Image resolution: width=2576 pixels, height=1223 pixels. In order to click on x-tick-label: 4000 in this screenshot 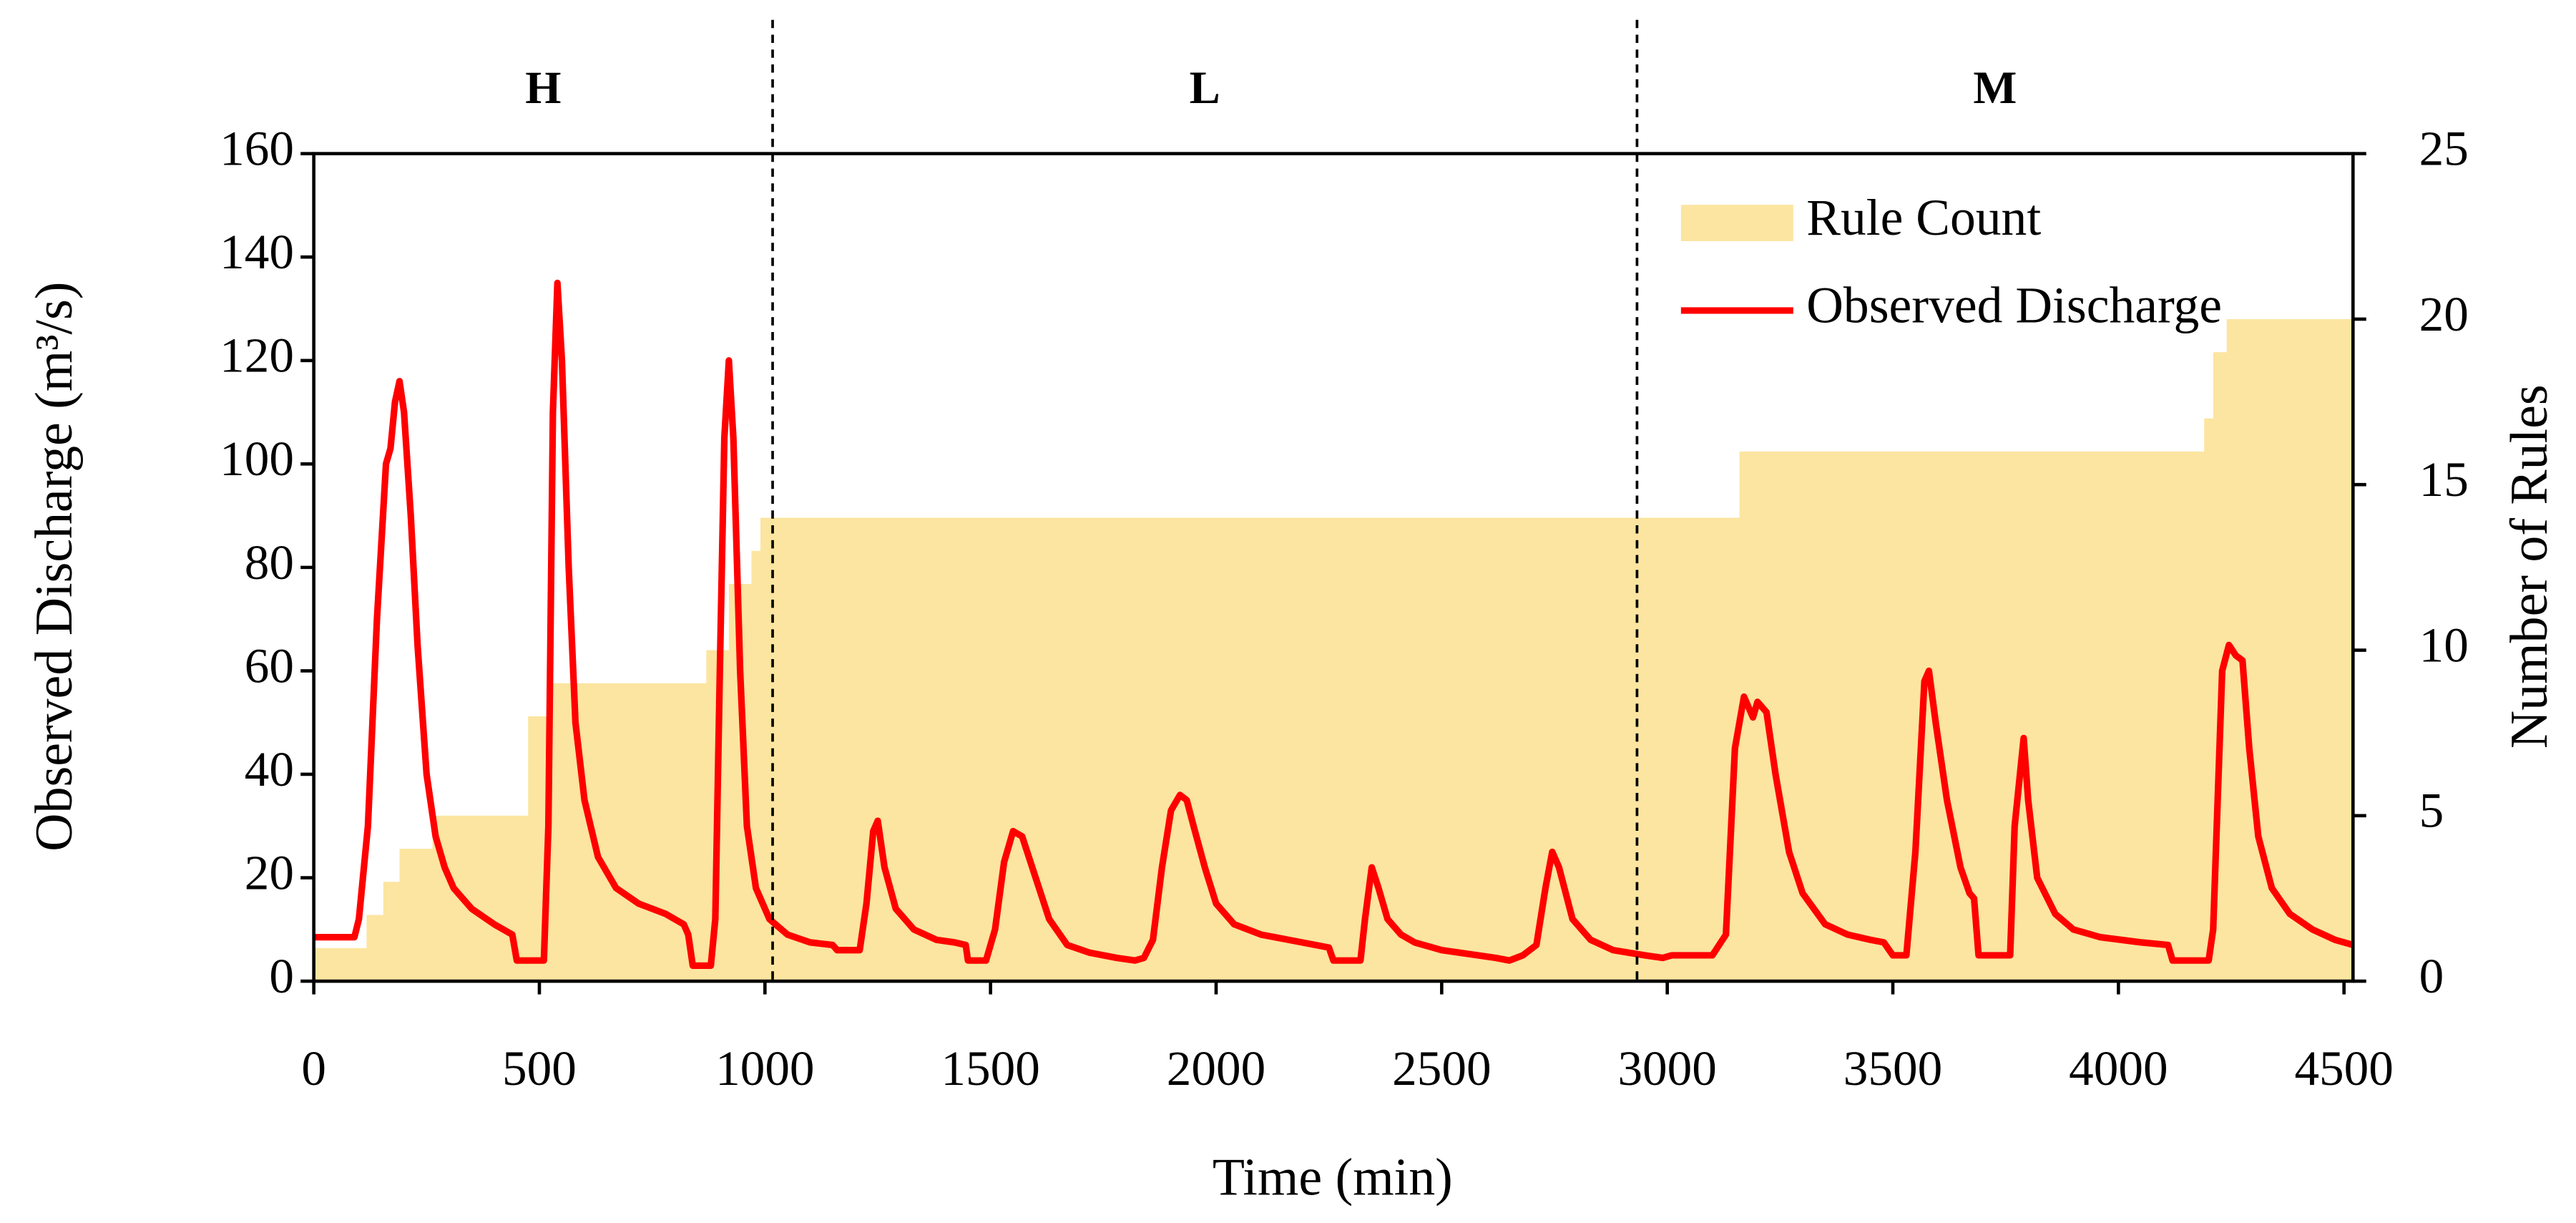, I will do `click(2118, 1068)`.